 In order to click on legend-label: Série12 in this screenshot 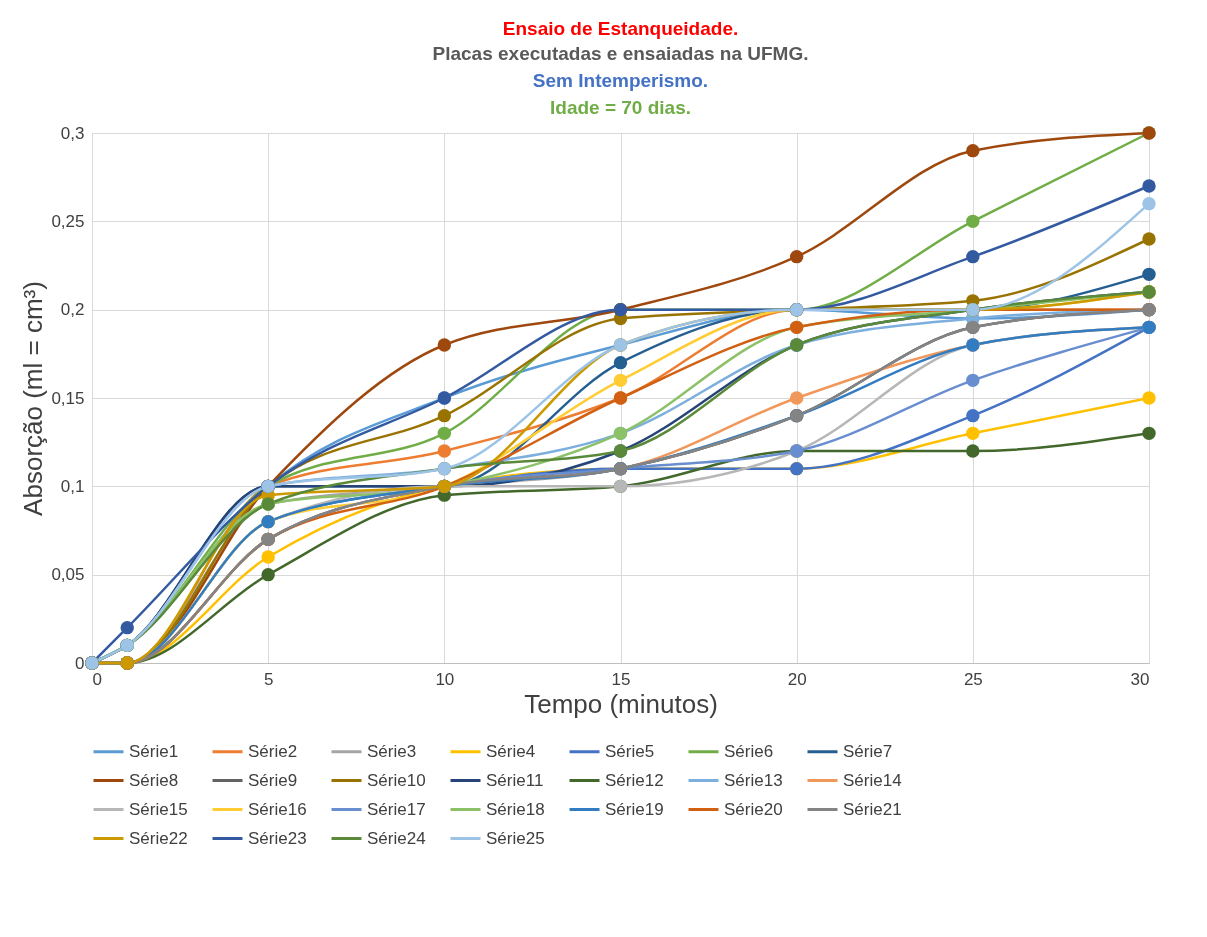, I will do `click(634, 780)`.